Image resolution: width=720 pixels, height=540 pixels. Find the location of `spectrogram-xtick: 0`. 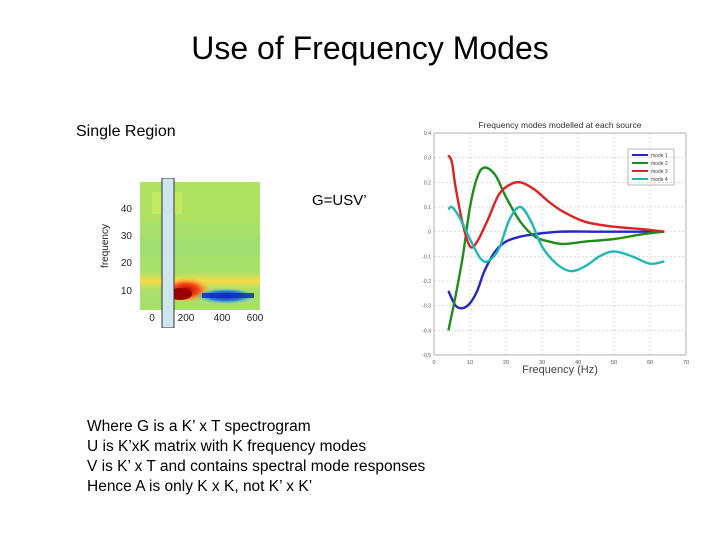

spectrogram-xtick: 0 is located at coordinates (152, 318).